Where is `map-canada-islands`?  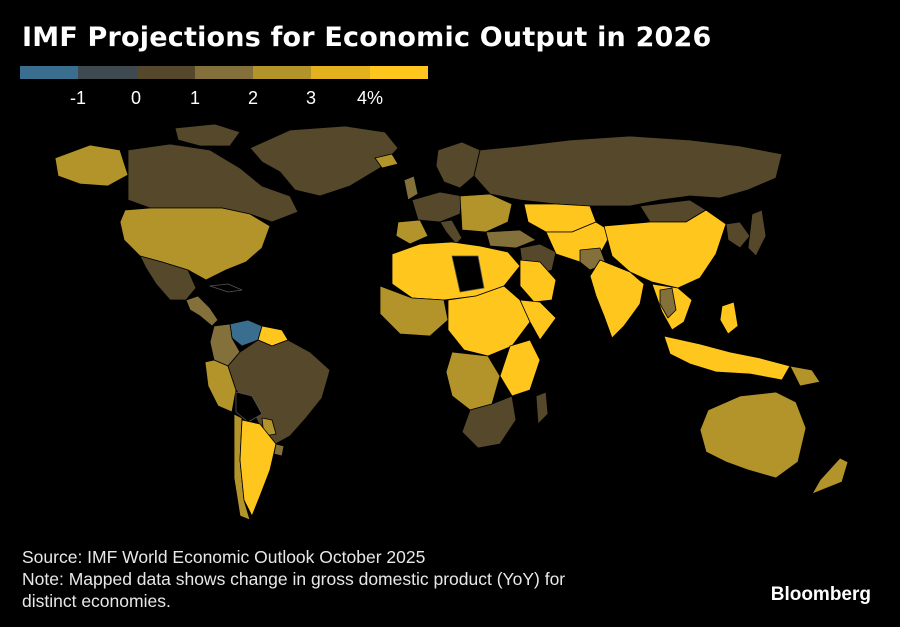 map-canada-islands is located at coordinates (207, 135).